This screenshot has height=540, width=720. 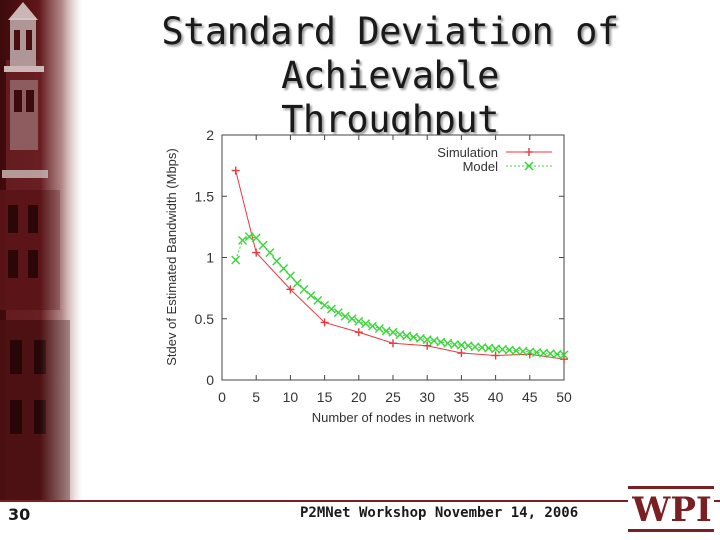 I want to click on x-tick-label: 25, so click(x=393, y=397).